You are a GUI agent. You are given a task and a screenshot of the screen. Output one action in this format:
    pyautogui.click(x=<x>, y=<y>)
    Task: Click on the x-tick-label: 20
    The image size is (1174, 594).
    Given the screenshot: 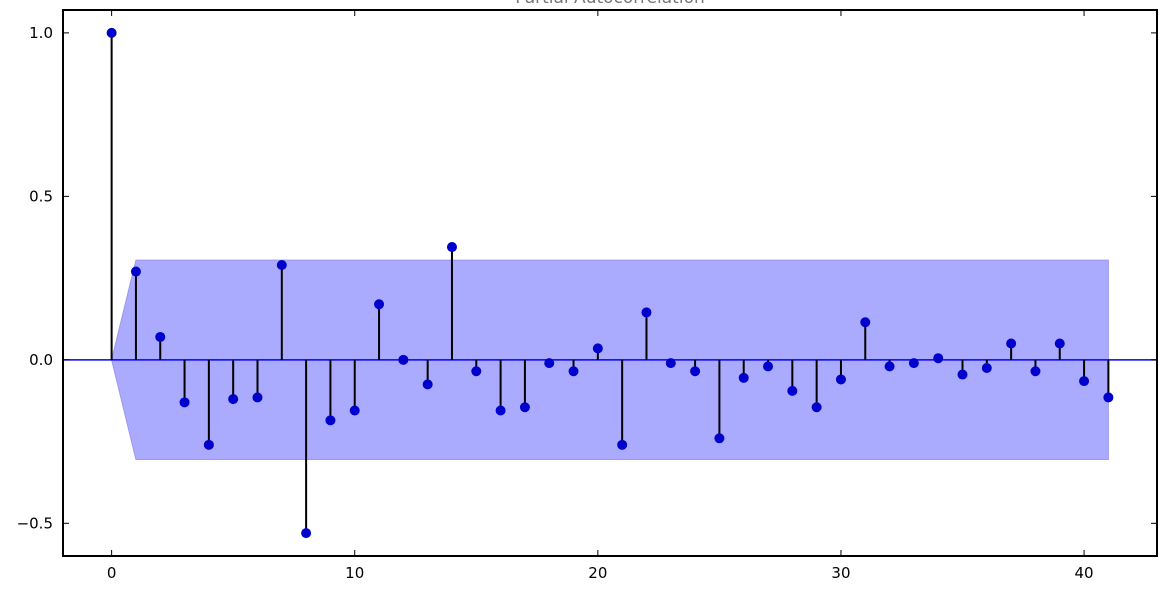 What is the action you would take?
    pyautogui.click(x=597, y=573)
    